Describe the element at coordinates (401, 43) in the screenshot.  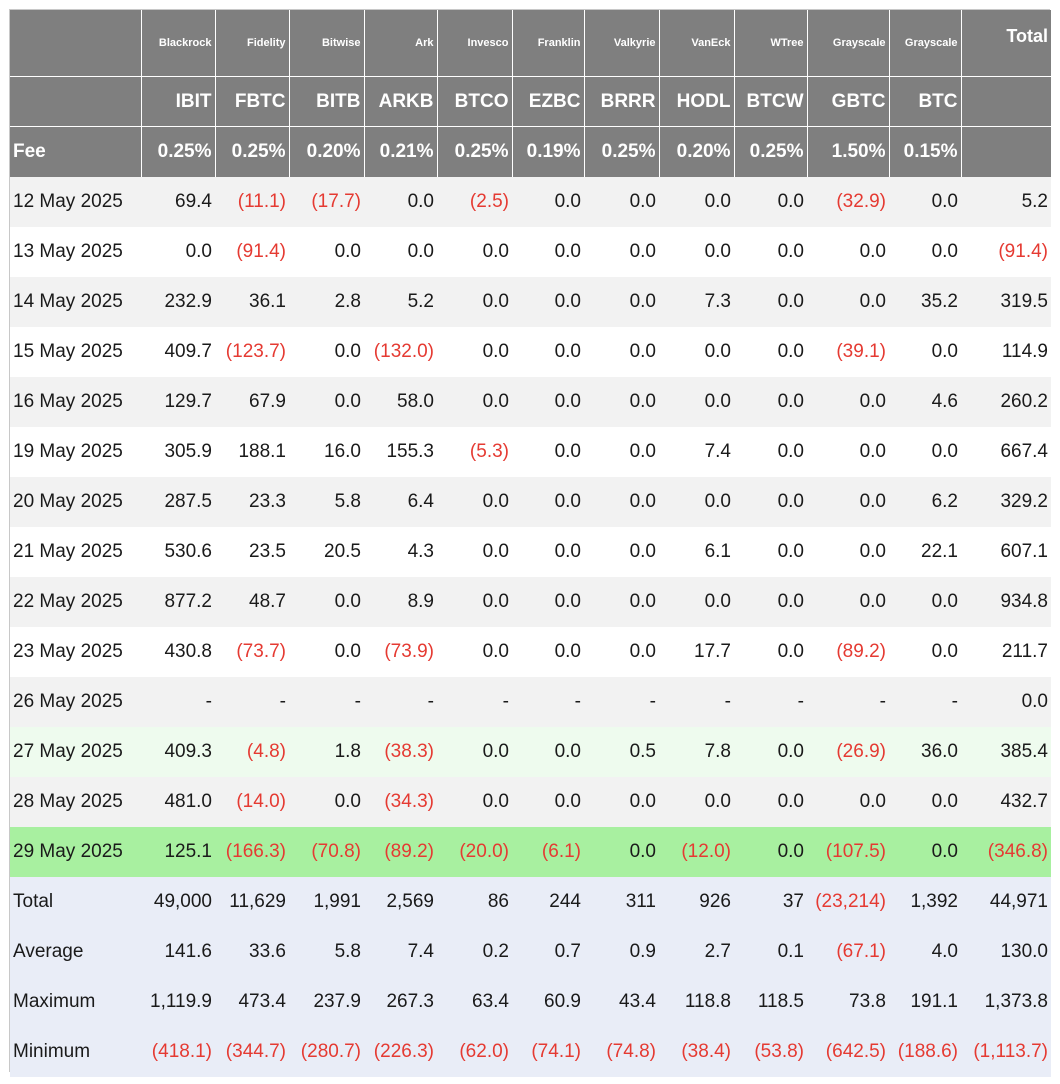
I see `issuer-header: Ark` at that location.